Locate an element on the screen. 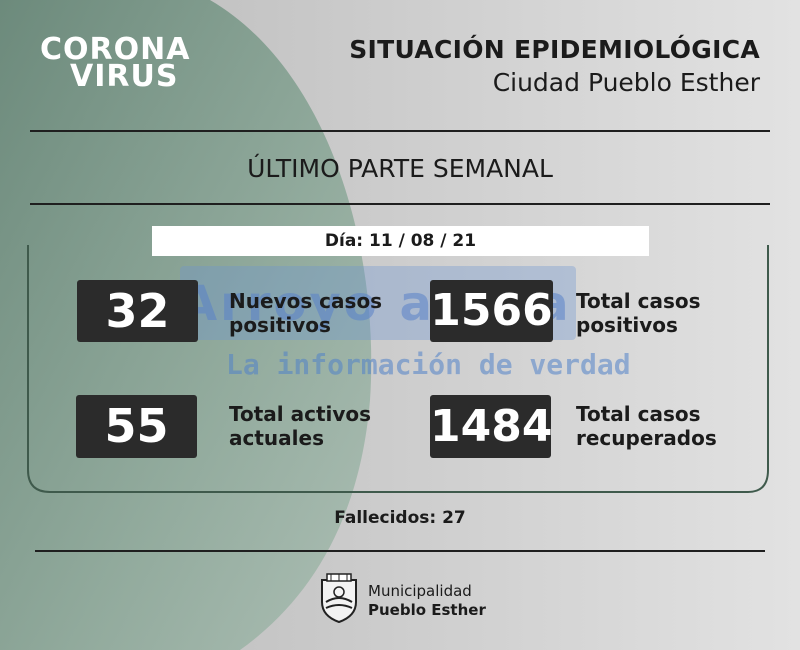  stat-active-value: 55 is located at coordinates (136, 426).